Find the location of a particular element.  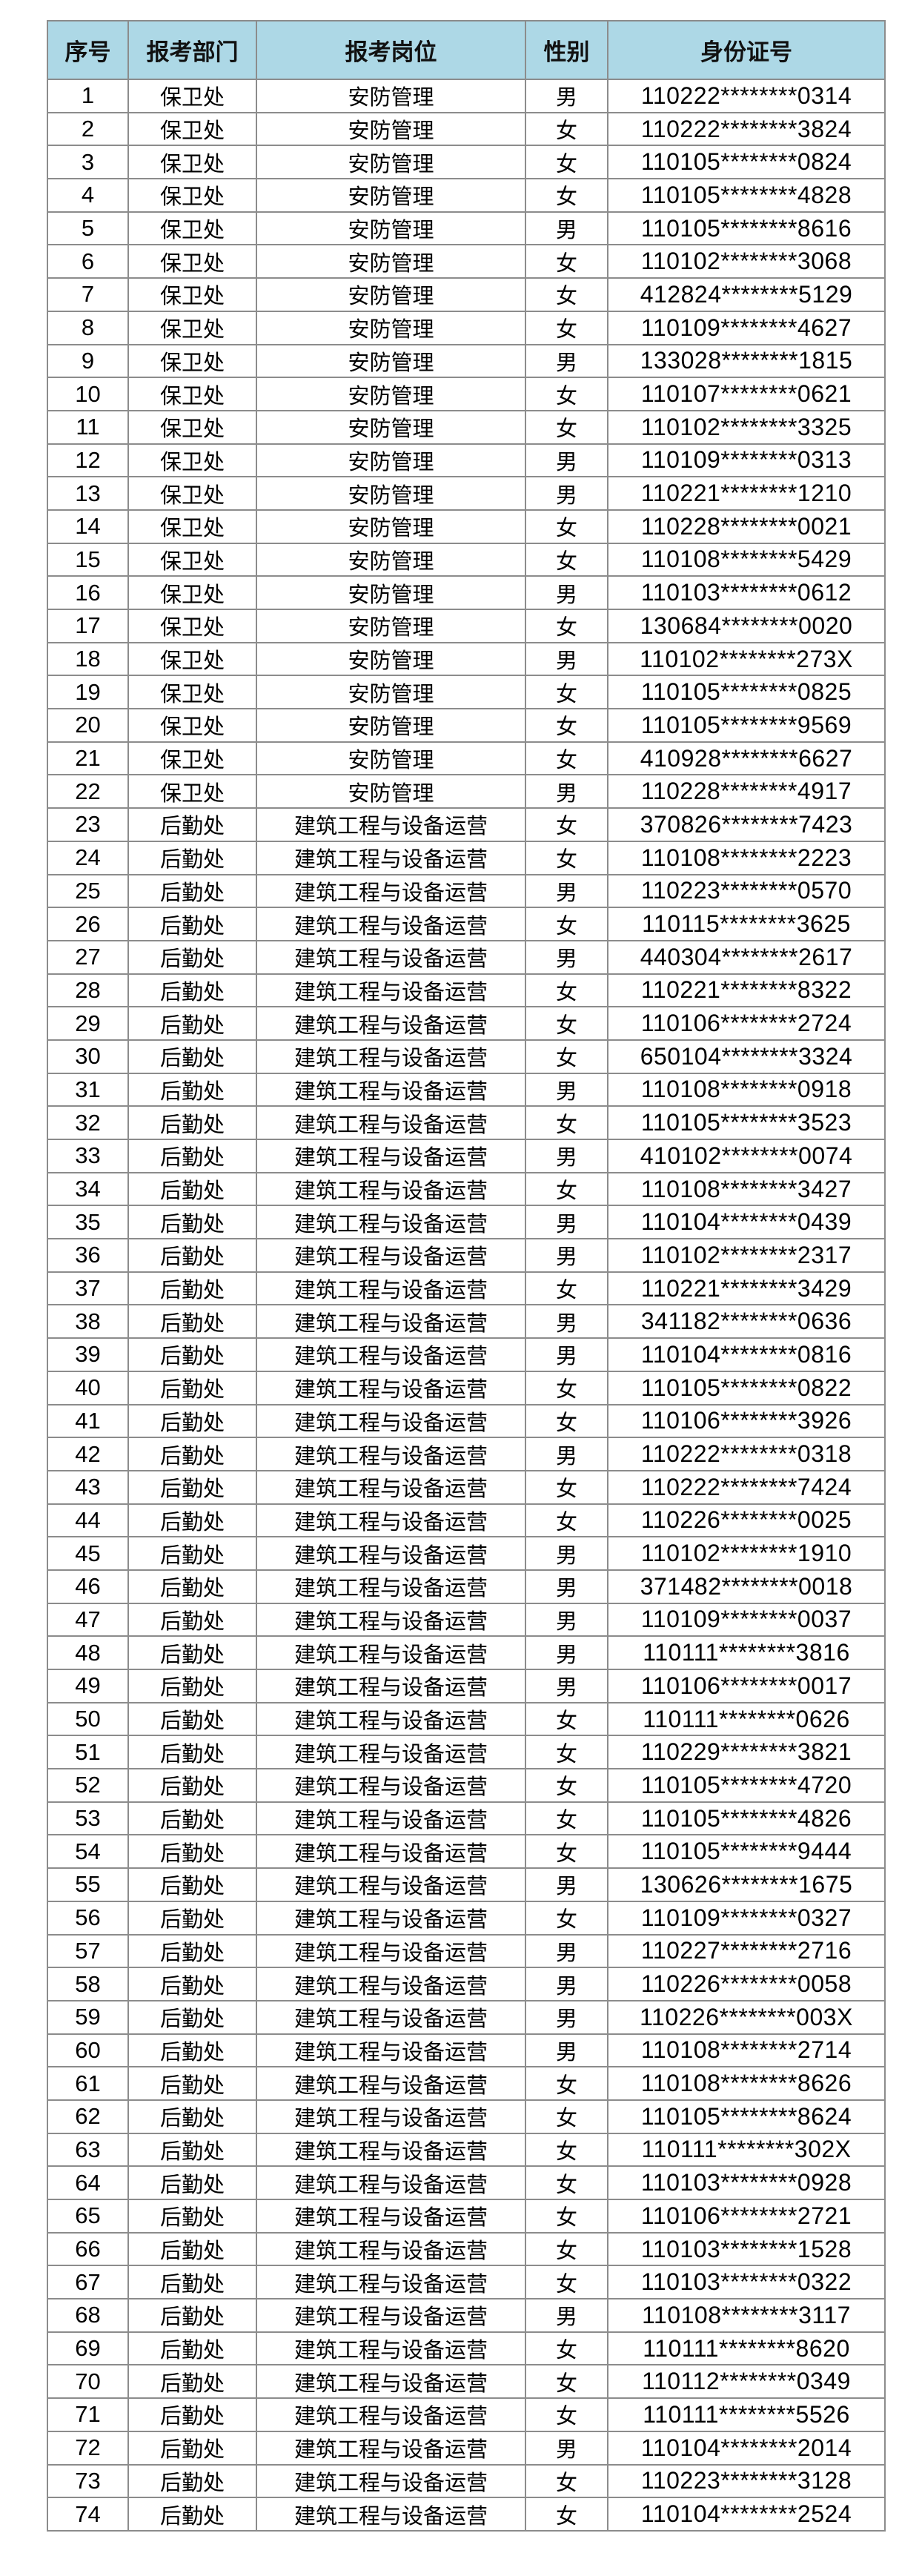

table-row: 33 后勤处 建筑工程与设备运营男 410102********0074 is located at coordinates (467, 1156).